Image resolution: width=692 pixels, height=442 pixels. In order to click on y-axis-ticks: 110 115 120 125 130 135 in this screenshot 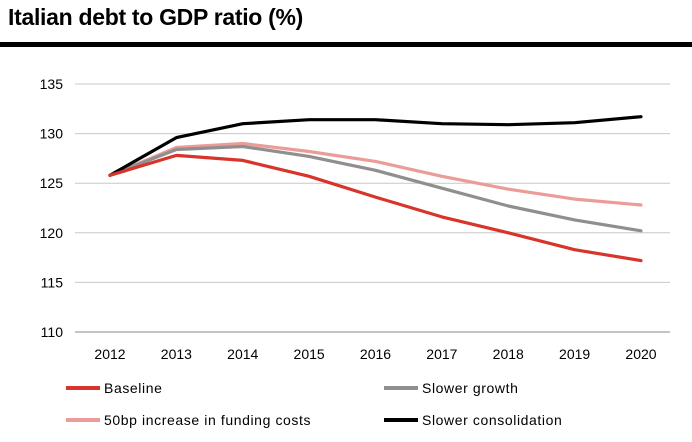, I will do `click(52, 208)`.